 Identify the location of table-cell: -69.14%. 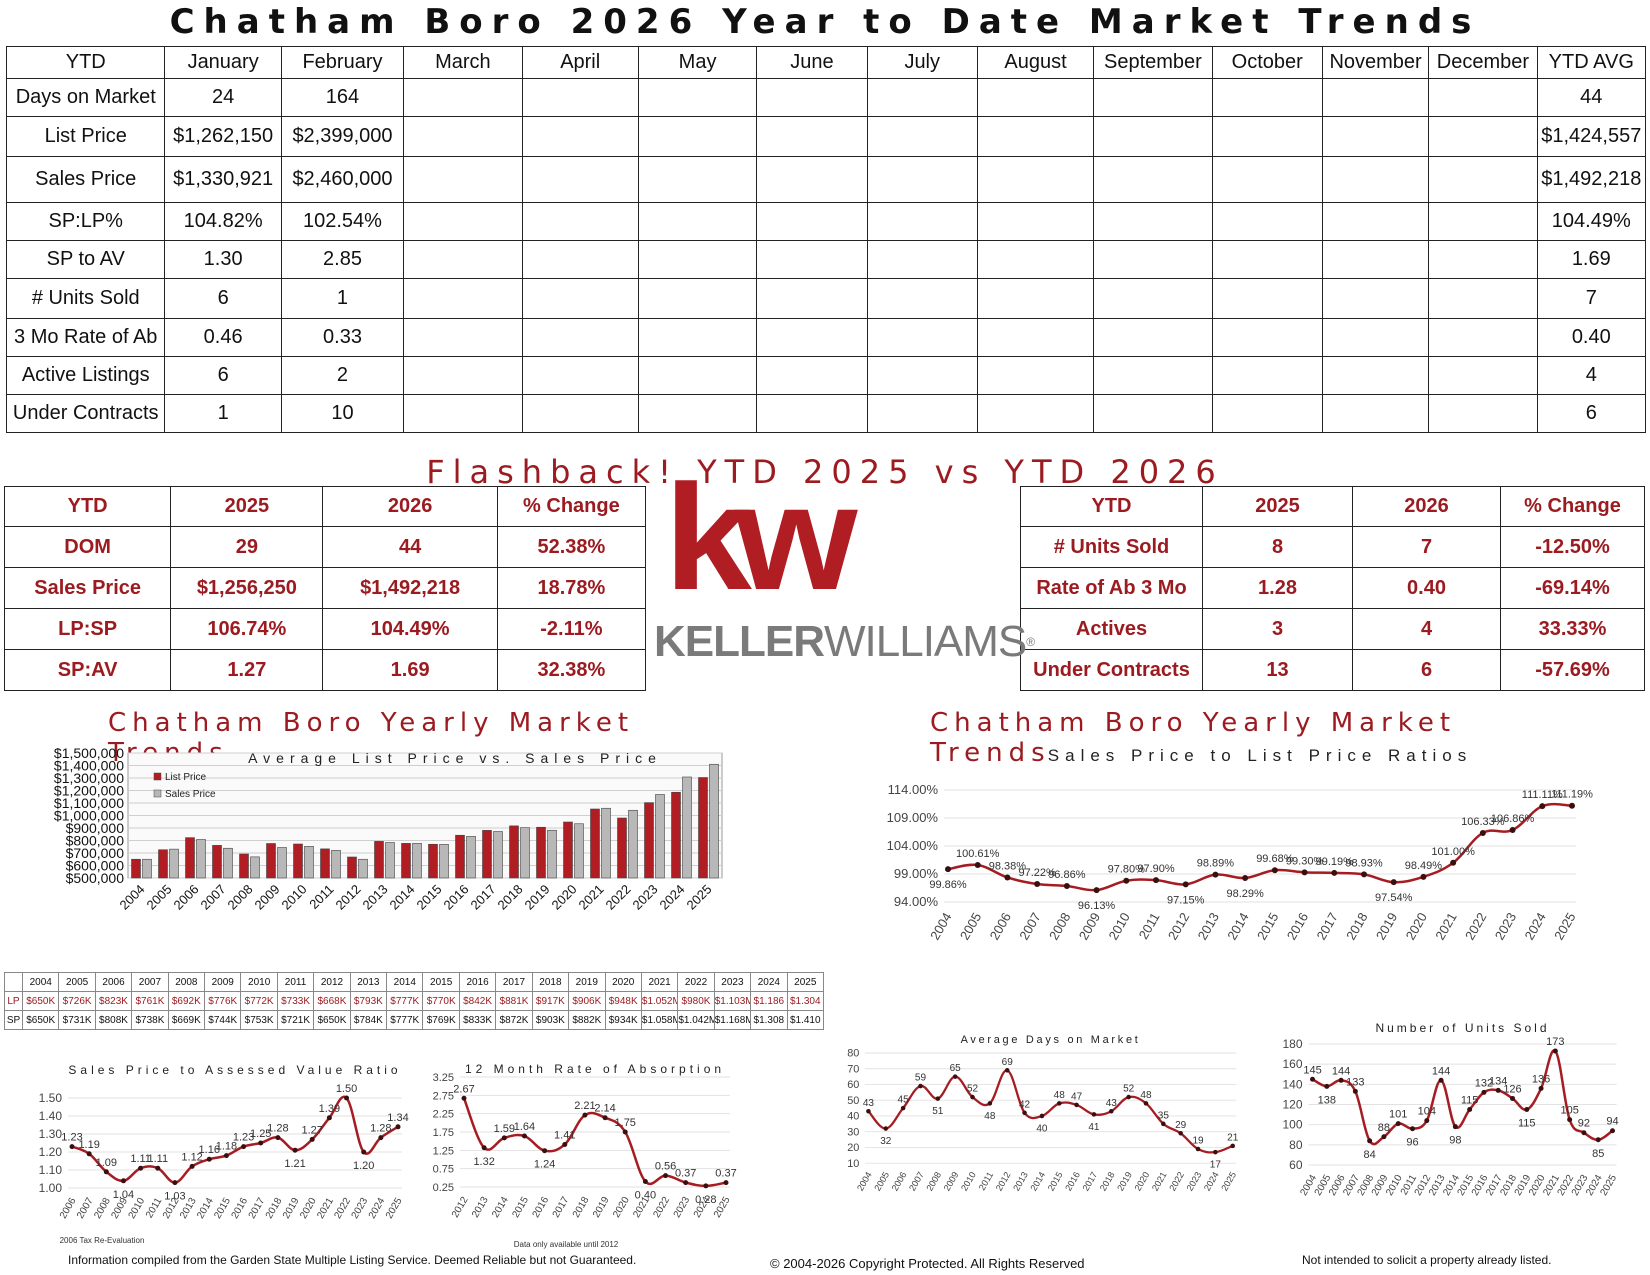
(1572, 588).